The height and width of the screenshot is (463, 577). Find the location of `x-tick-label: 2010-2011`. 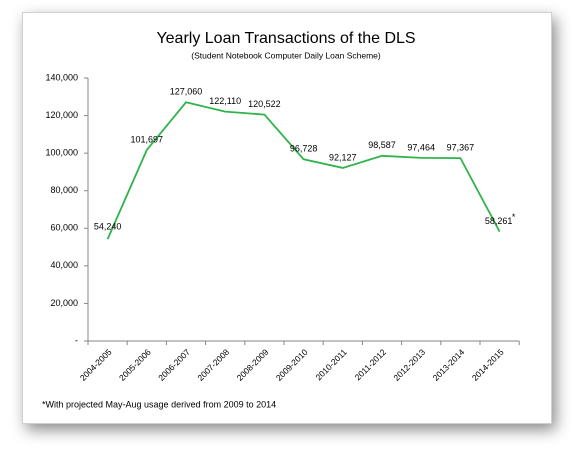

x-tick-label: 2010-2011 is located at coordinates (331, 365).